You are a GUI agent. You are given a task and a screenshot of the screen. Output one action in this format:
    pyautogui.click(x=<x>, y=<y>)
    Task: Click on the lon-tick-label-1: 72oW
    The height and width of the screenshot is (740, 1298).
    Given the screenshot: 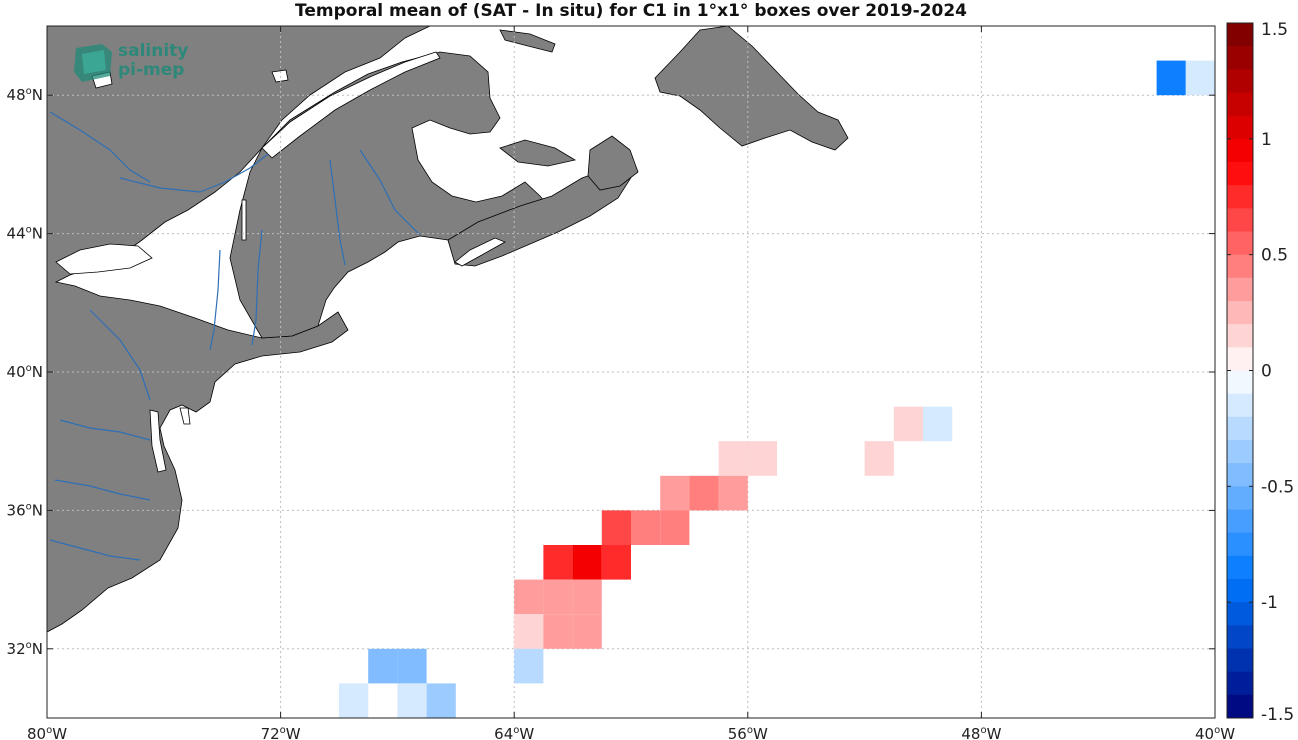 What is the action you would take?
    pyautogui.click(x=281, y=732)
    